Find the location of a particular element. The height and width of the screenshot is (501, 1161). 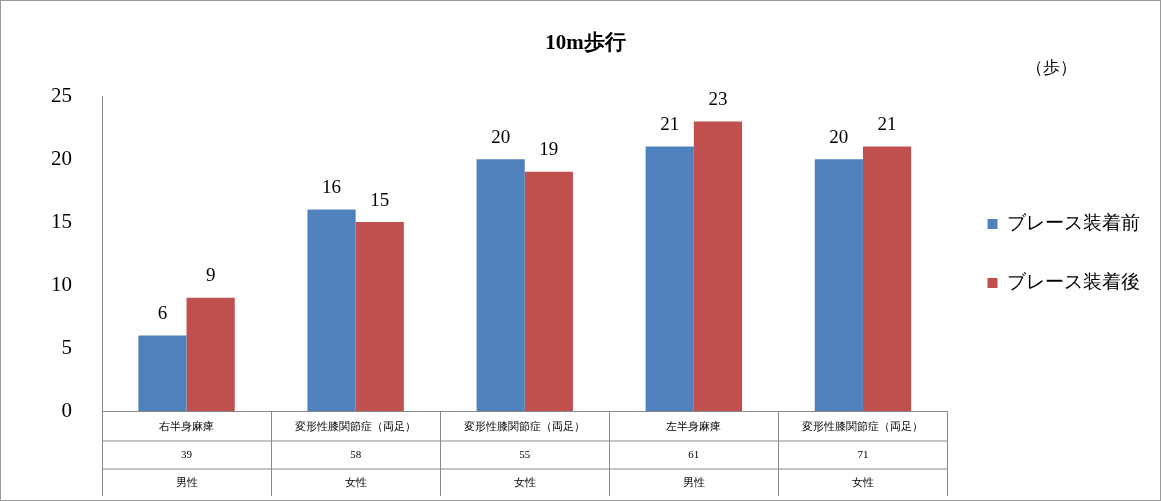

category-label: 右半身麻痺 39 男性 is located at coordinates (187, 453).